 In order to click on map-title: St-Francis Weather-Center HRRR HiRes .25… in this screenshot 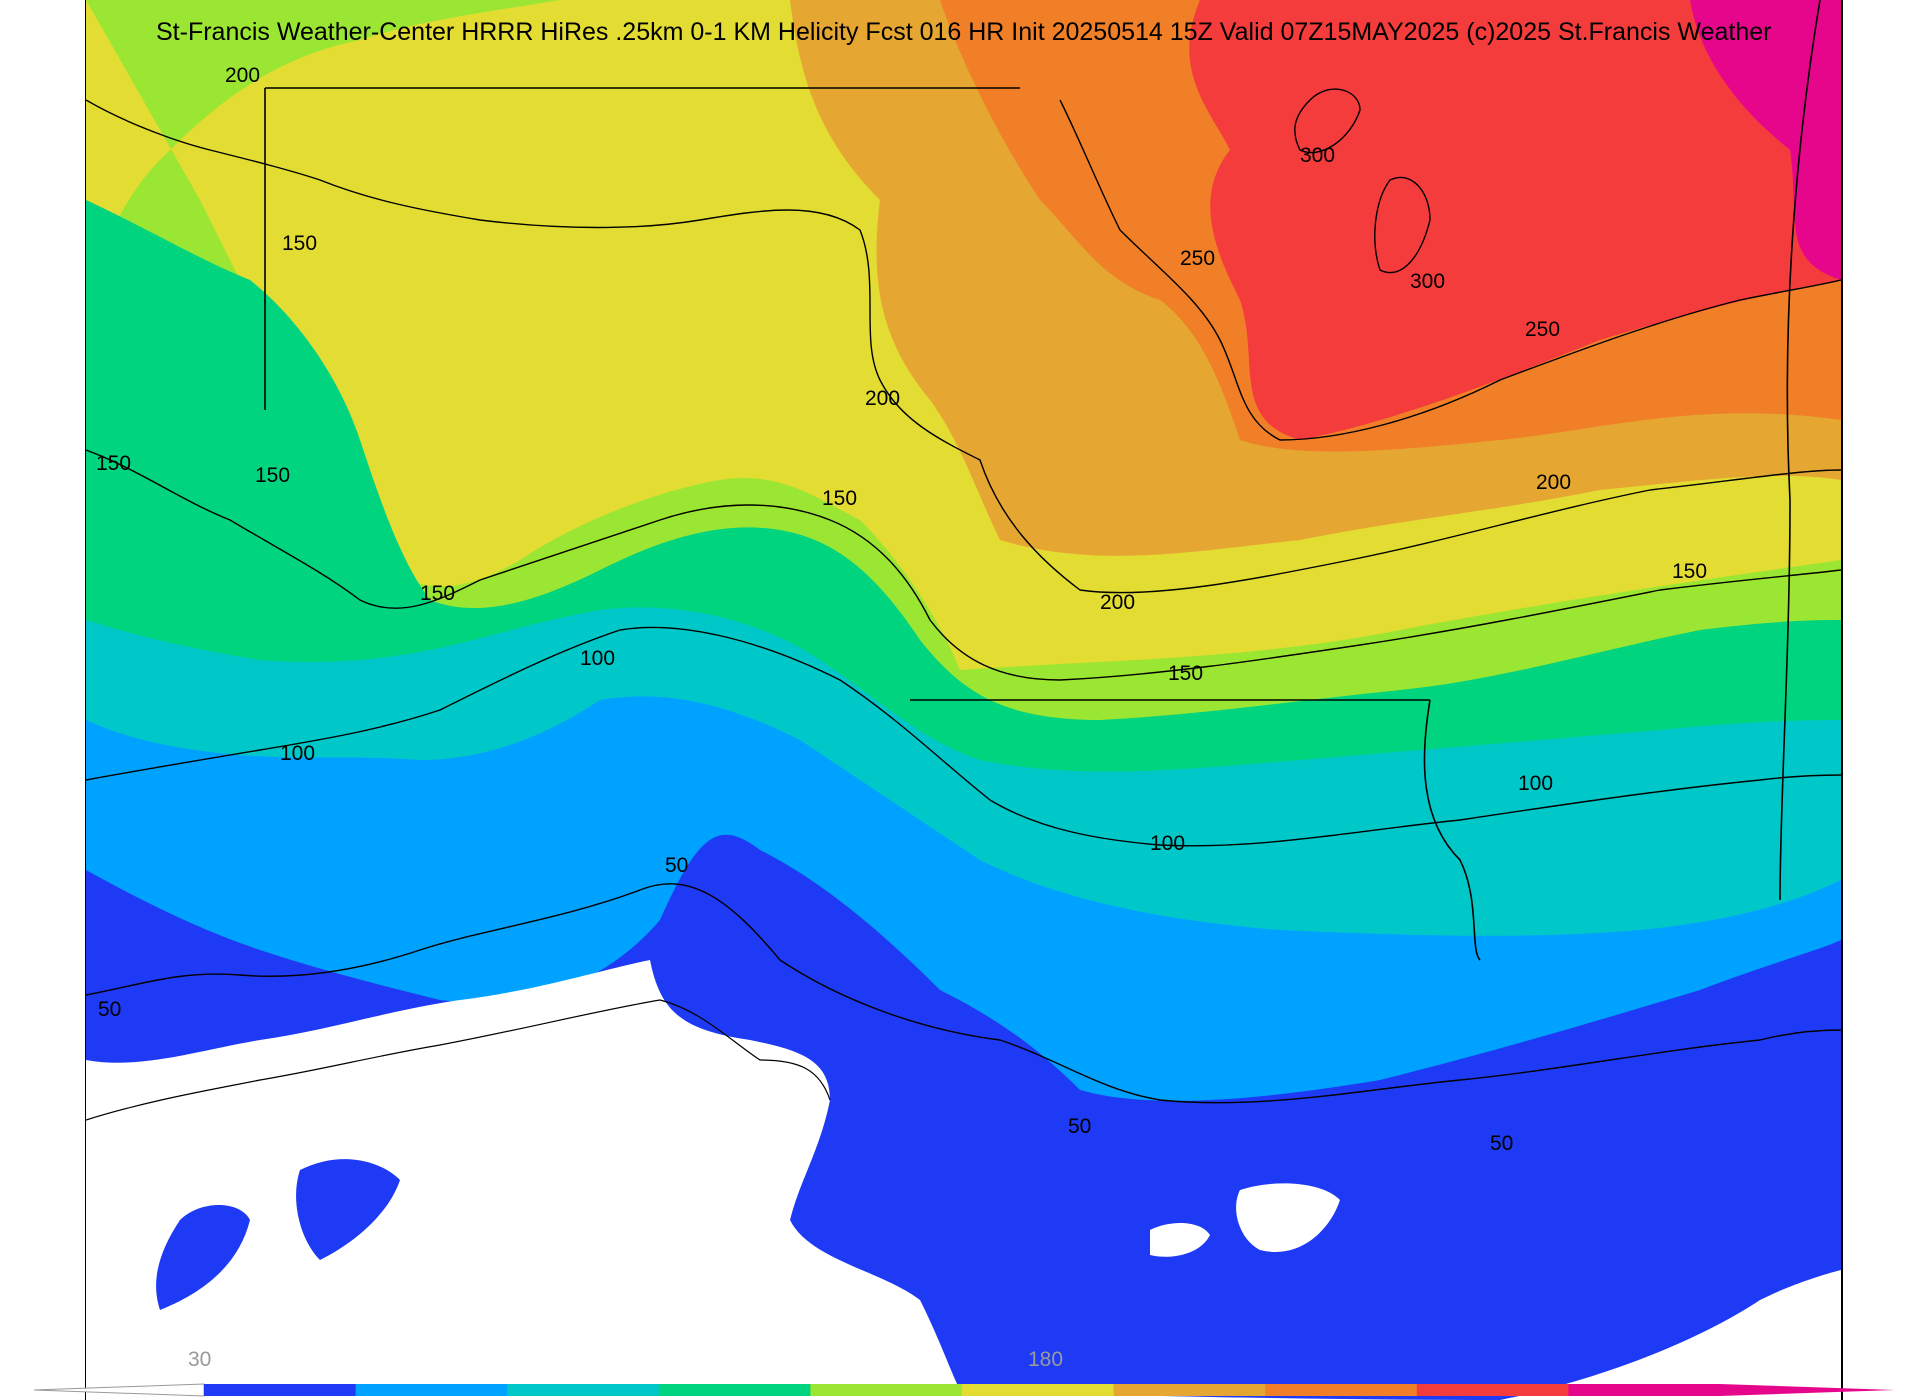, I will do `click(964, 32)`.